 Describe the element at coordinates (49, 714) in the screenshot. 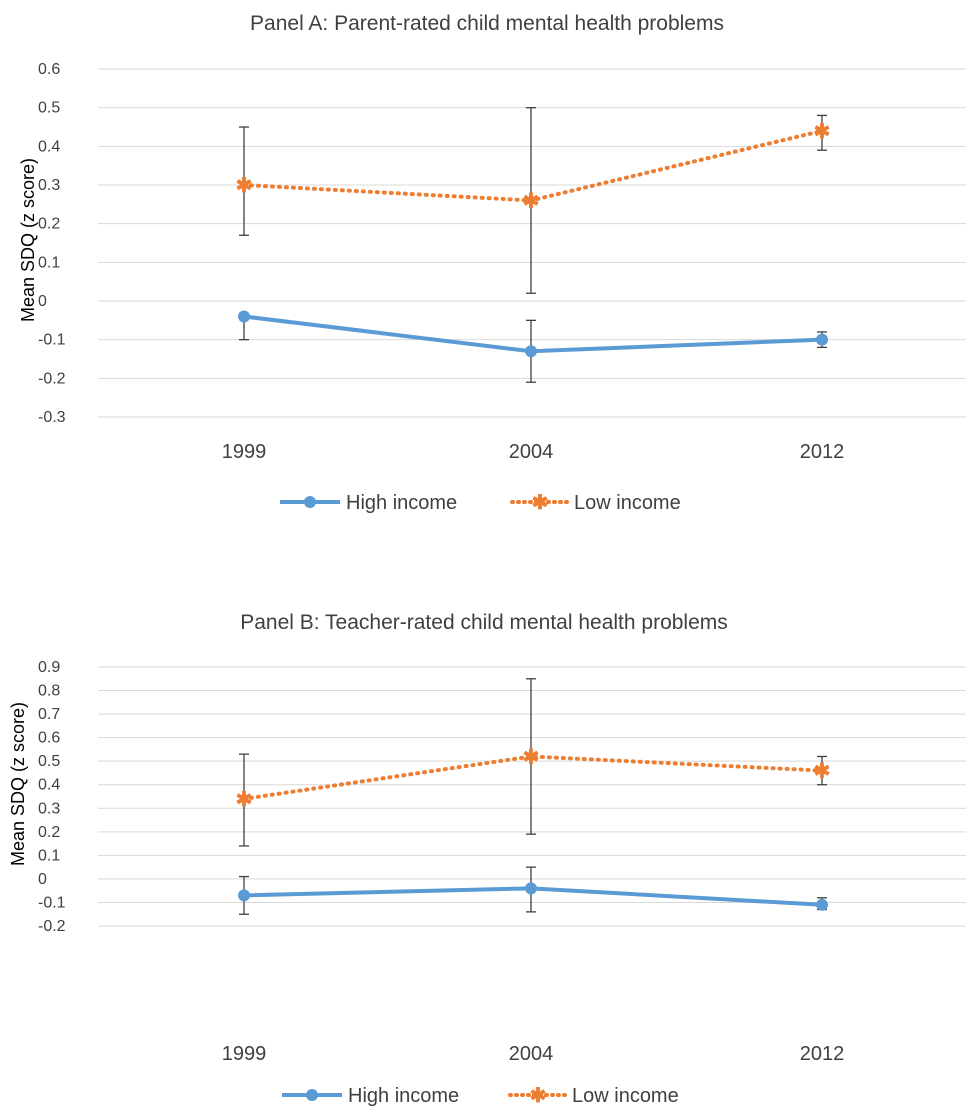

I see `y-tick-label: 0.7` at that location.